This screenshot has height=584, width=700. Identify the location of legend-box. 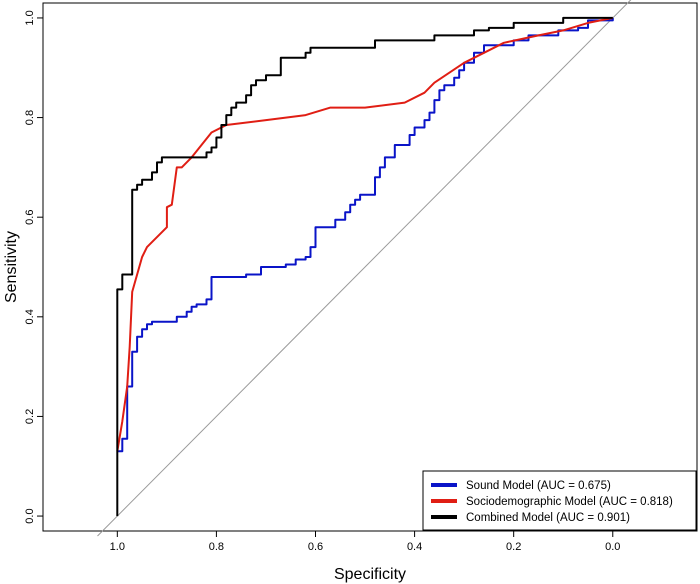
(559, 500).